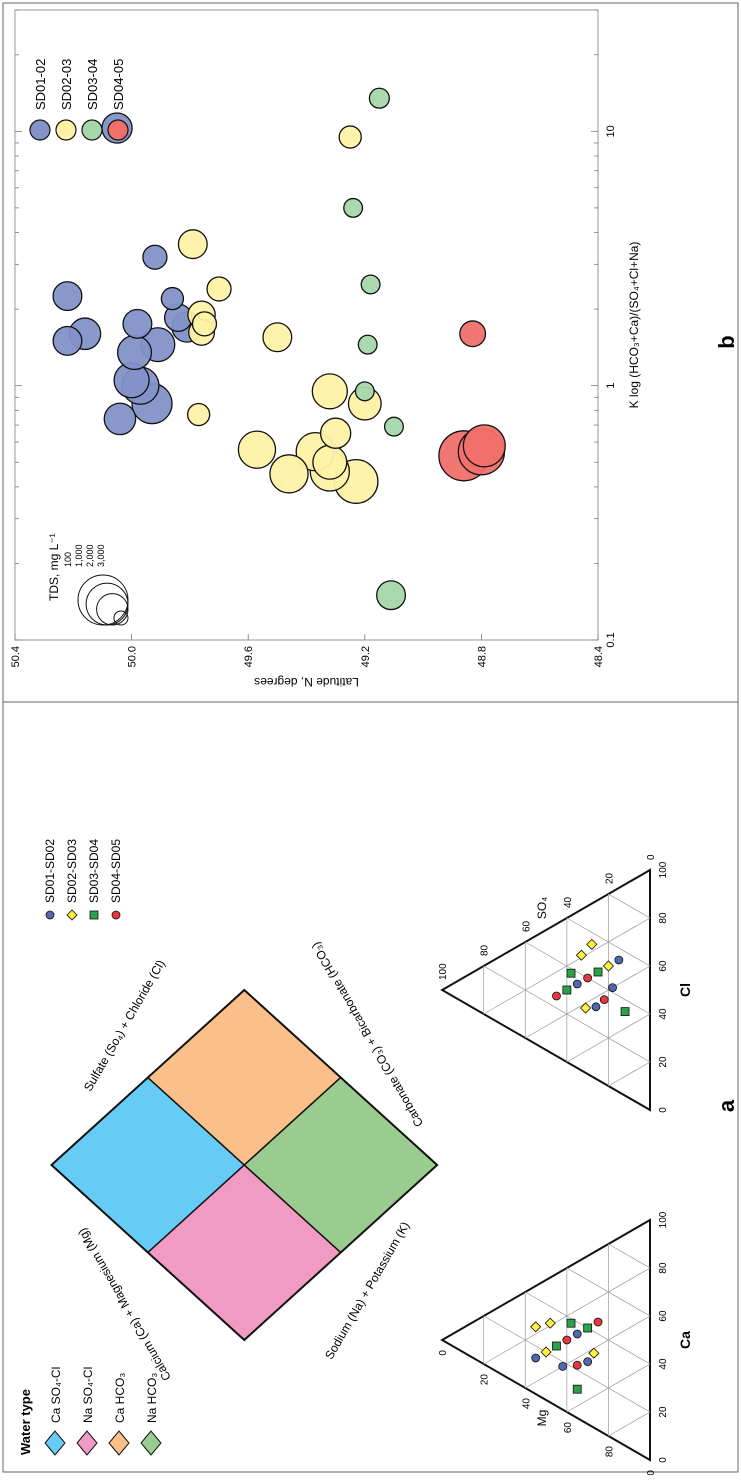  I want to click on anion-triangle: 0 0 20 20 40 40 60 60 80 80 100 100 Cl SO₄, so click(565, 983).